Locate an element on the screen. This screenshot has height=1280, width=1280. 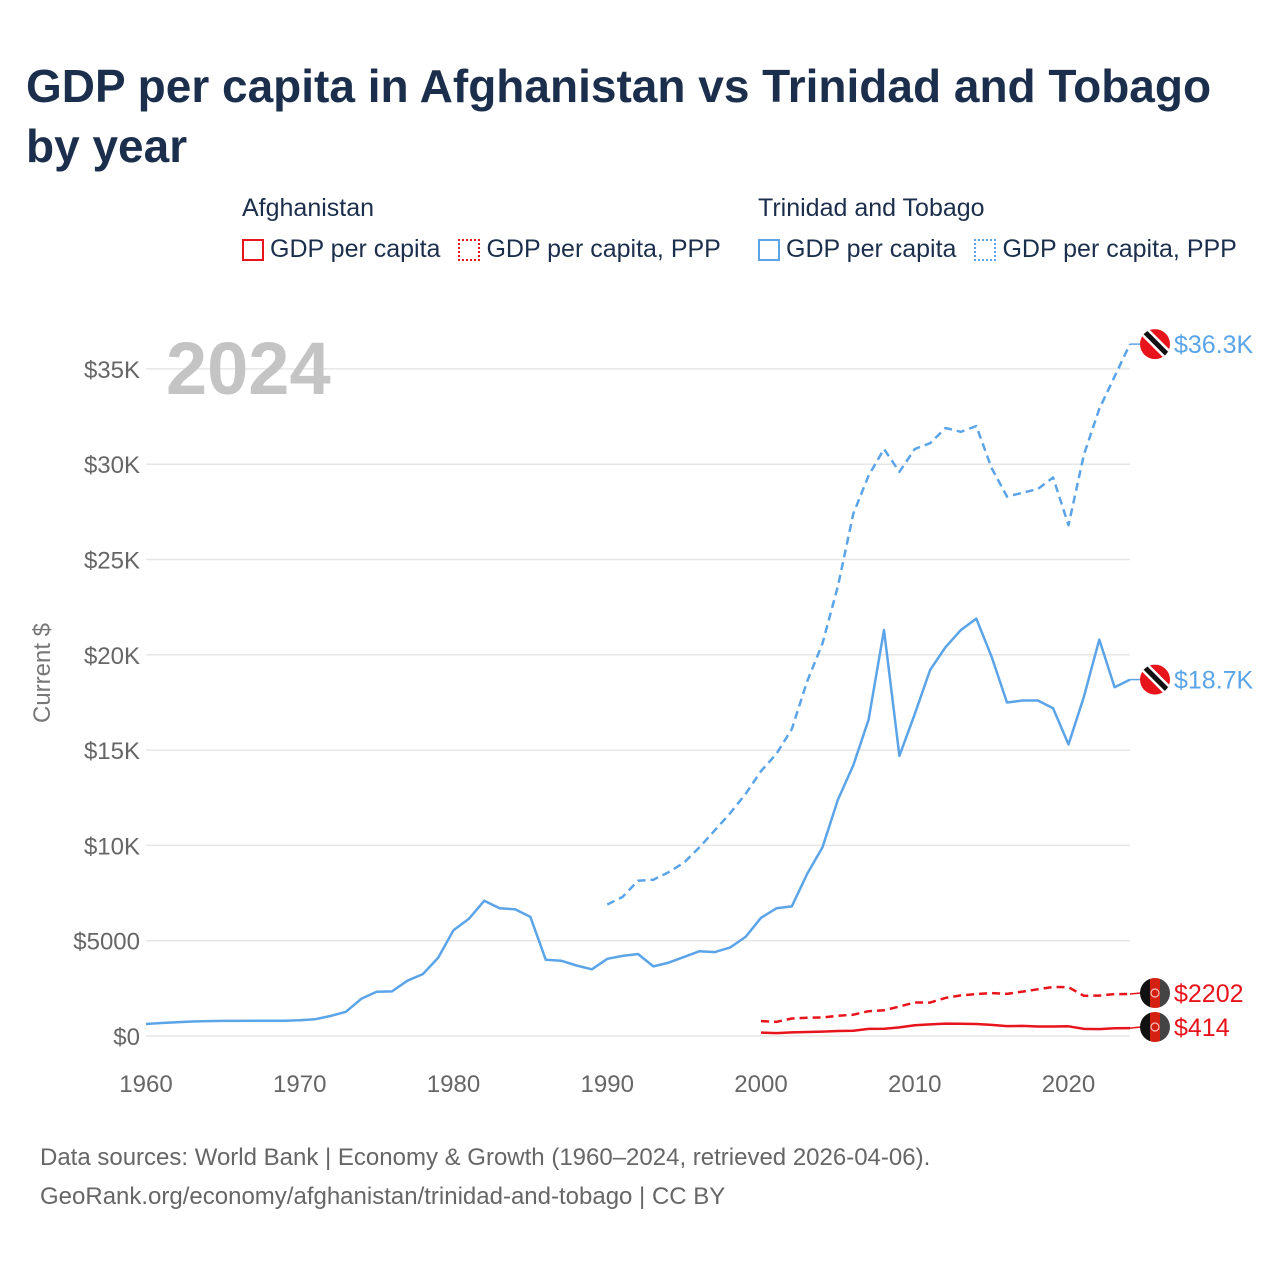
legend-item-af-gdp: GDP per capita is located at coordinates (341, 249).